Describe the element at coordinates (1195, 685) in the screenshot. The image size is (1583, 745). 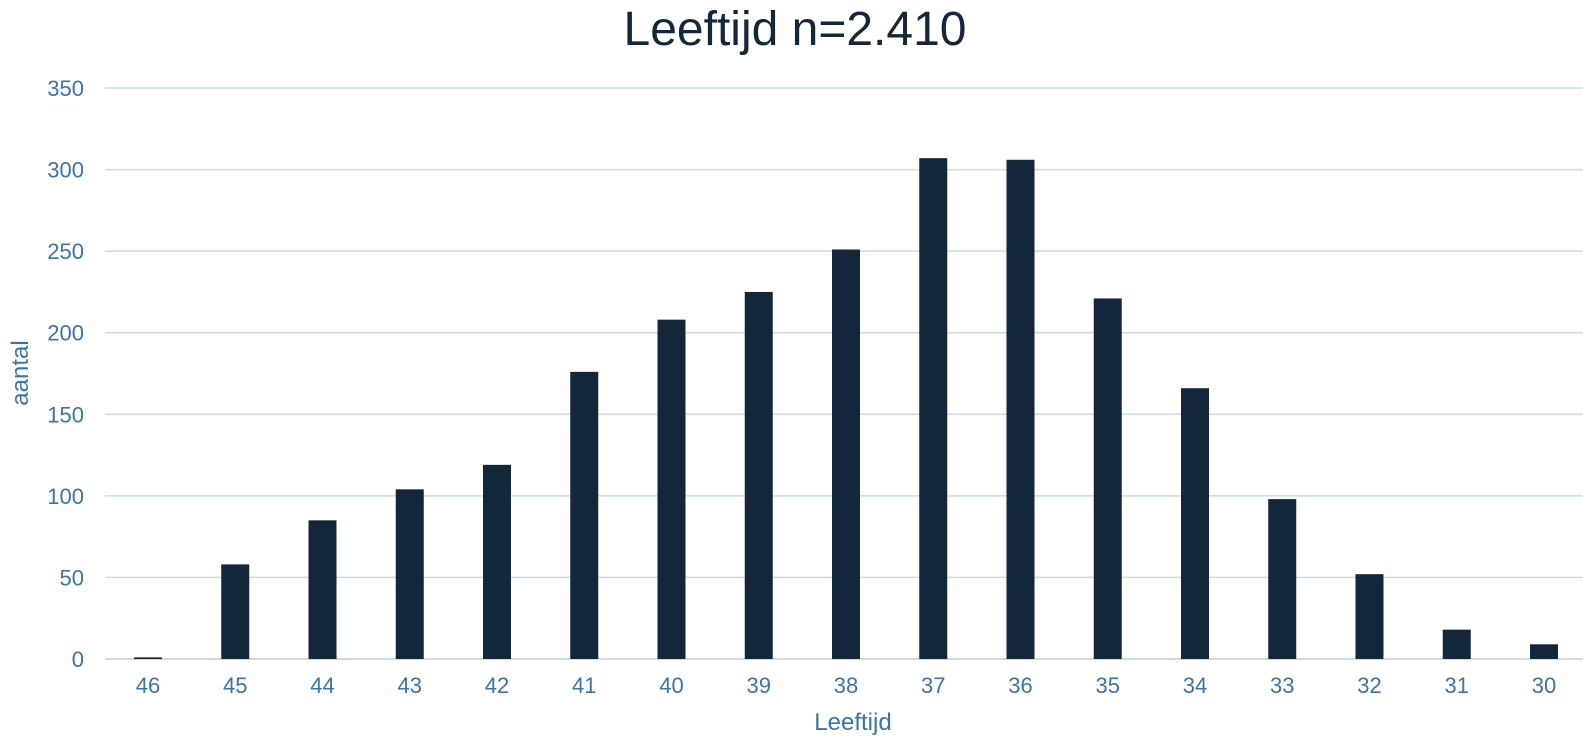
I see `x-tick-label-34: 34` at that location.